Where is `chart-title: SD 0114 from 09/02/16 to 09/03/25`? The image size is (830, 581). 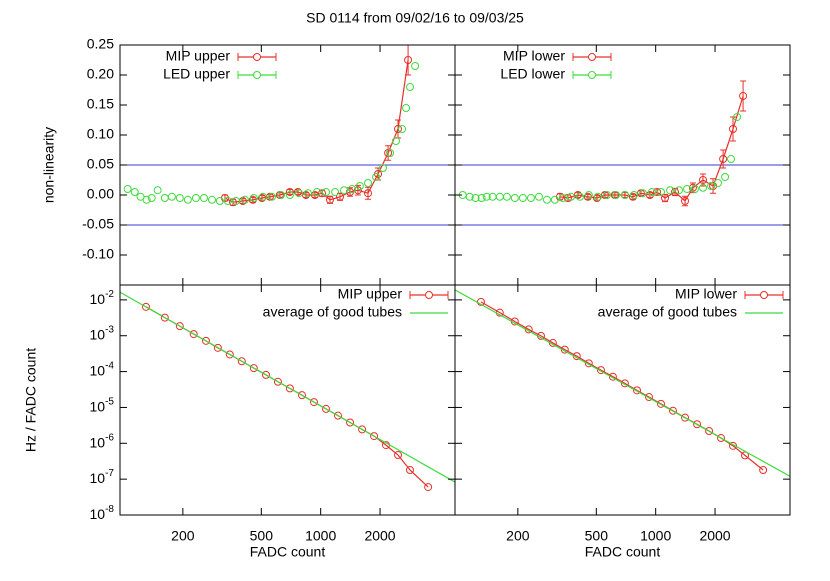
chart-title: SD 0114 from 09/02/16 to 09/03/25 is located at coordinates (415, 18).